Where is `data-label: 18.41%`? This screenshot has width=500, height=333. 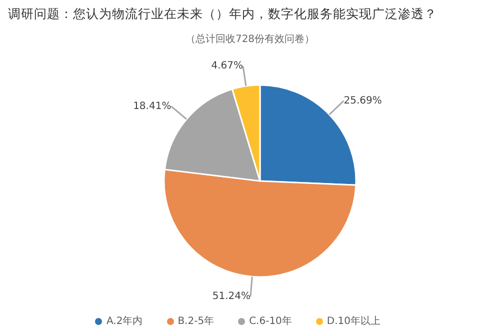
data-label: 18.41% is located at coordinates (152, 106).